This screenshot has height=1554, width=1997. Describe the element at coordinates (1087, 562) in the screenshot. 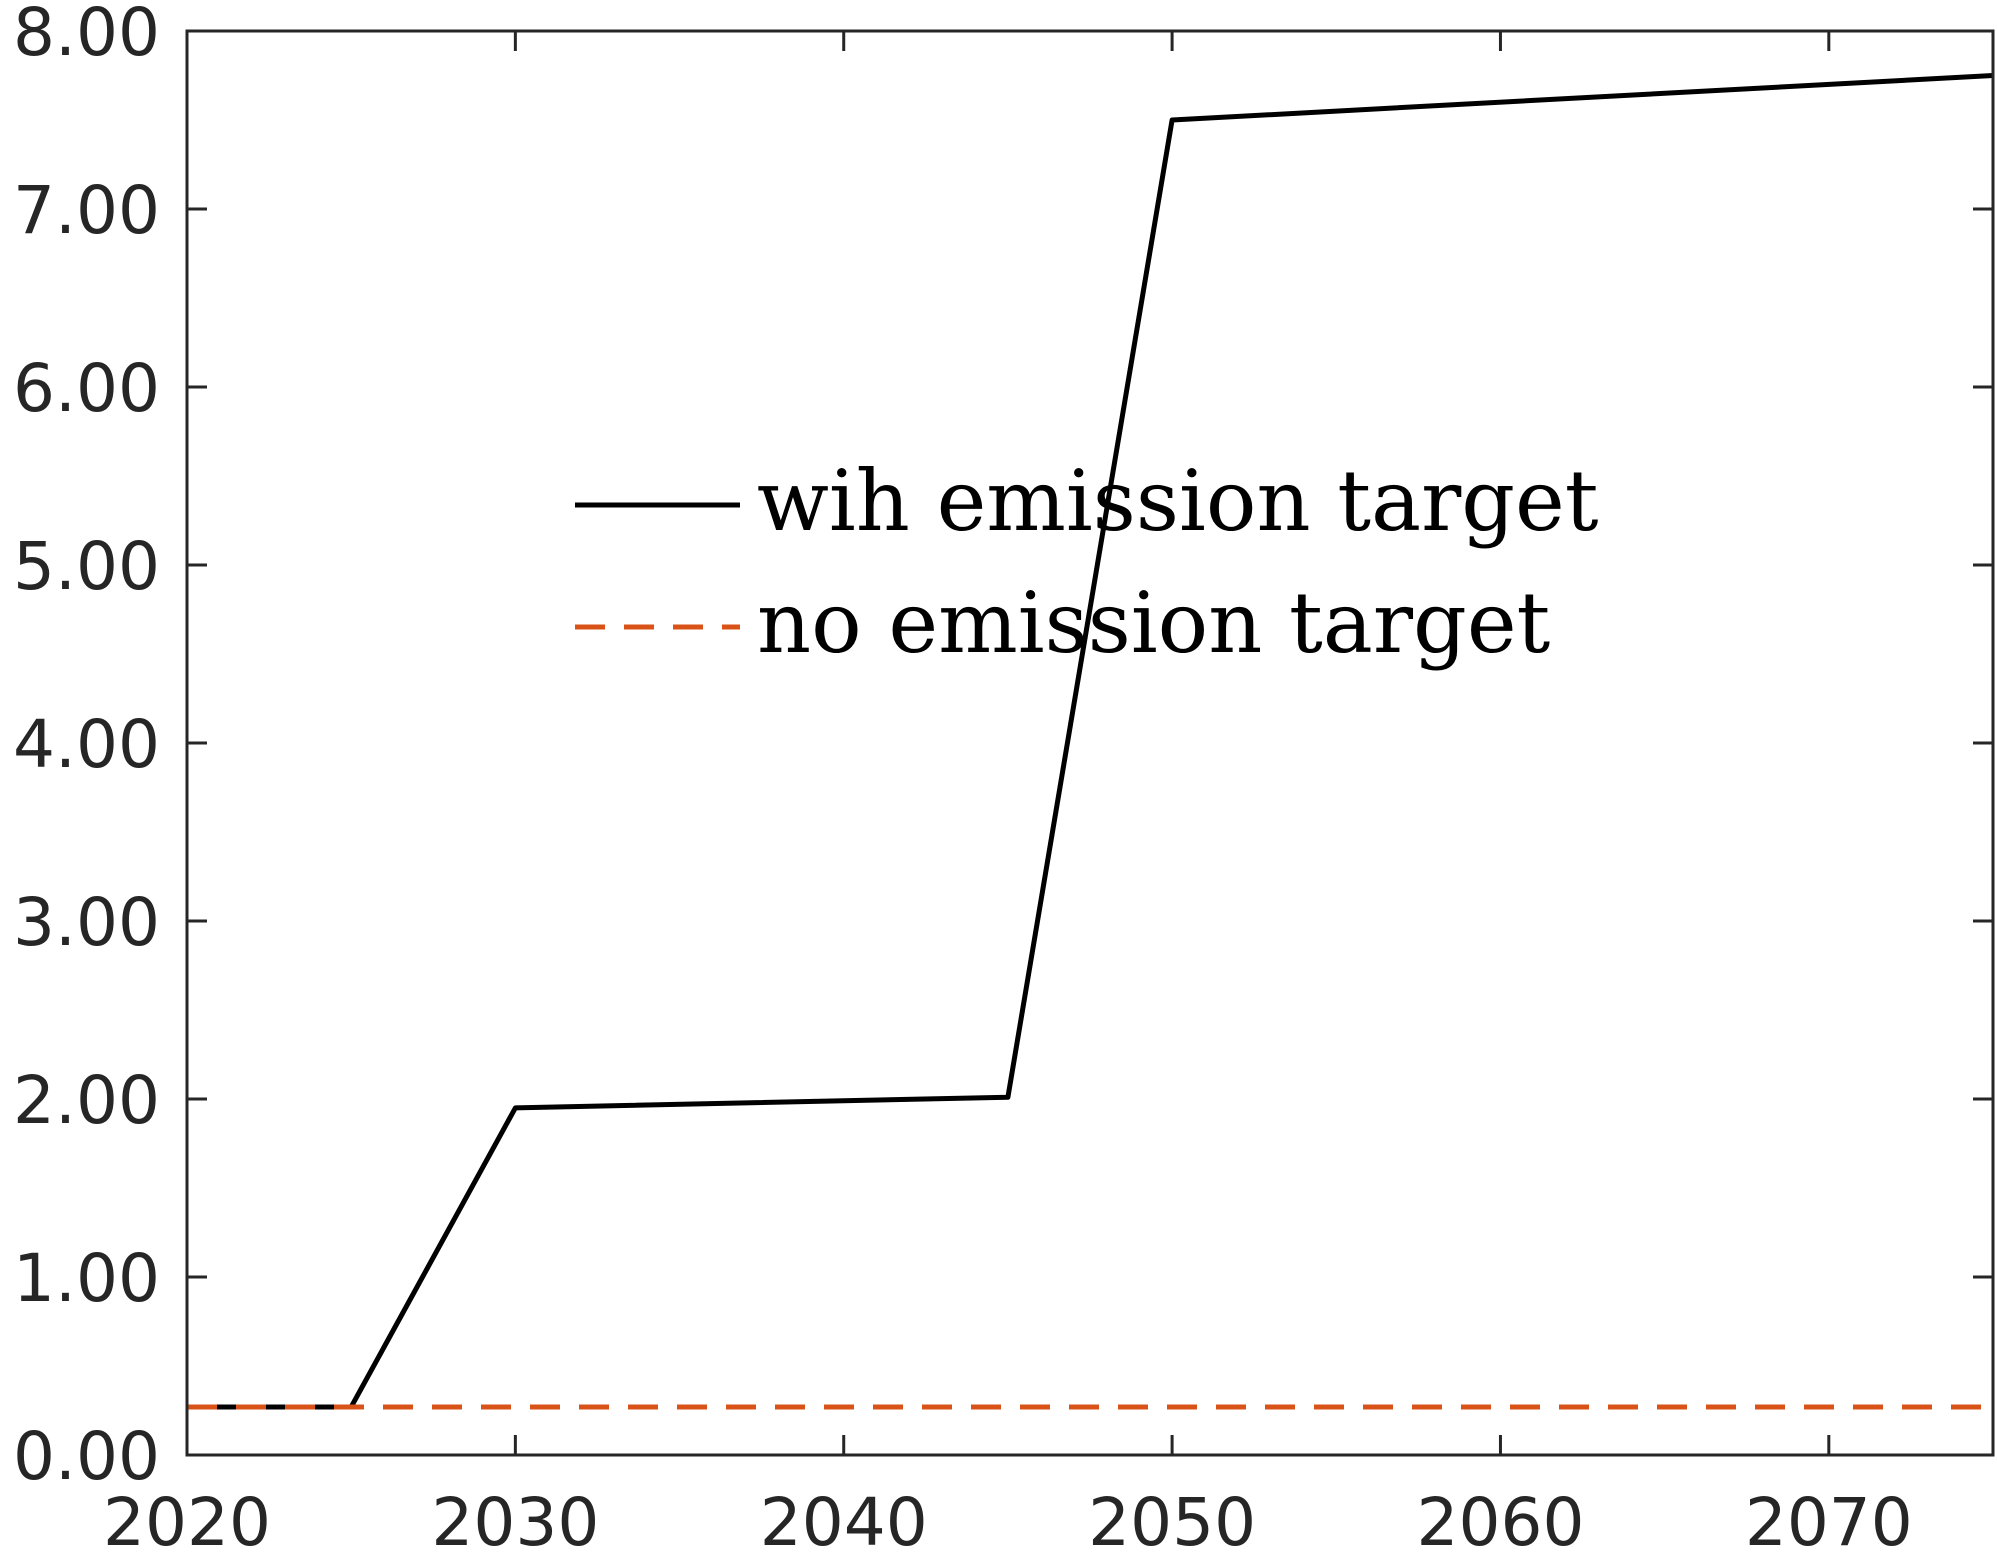

I see `legend: wih emission target no emission target` at that location.